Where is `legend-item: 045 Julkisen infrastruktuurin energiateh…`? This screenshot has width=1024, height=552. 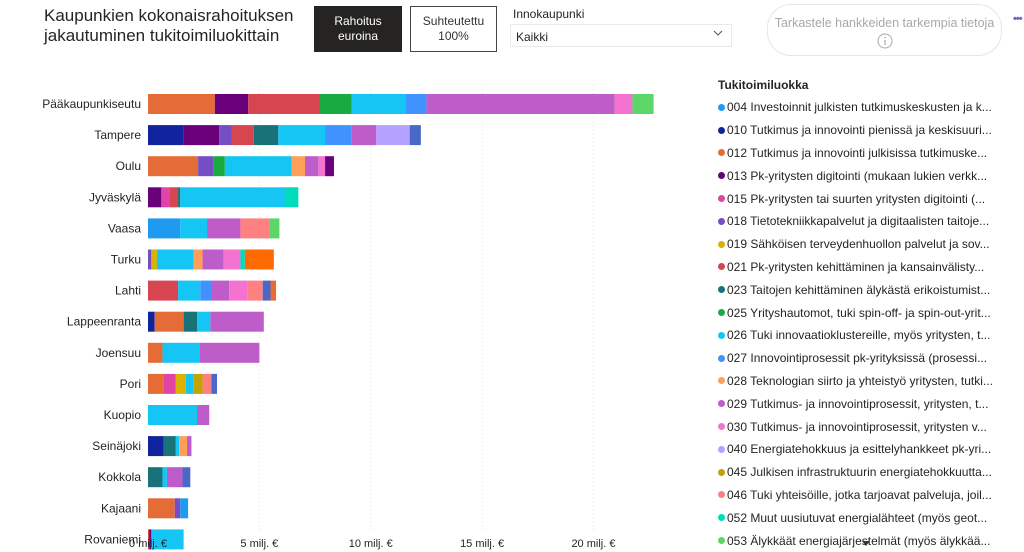 legend-item: 045 Julkisen infrastruktuurin energiateh… is located at coordinates (868, 472).